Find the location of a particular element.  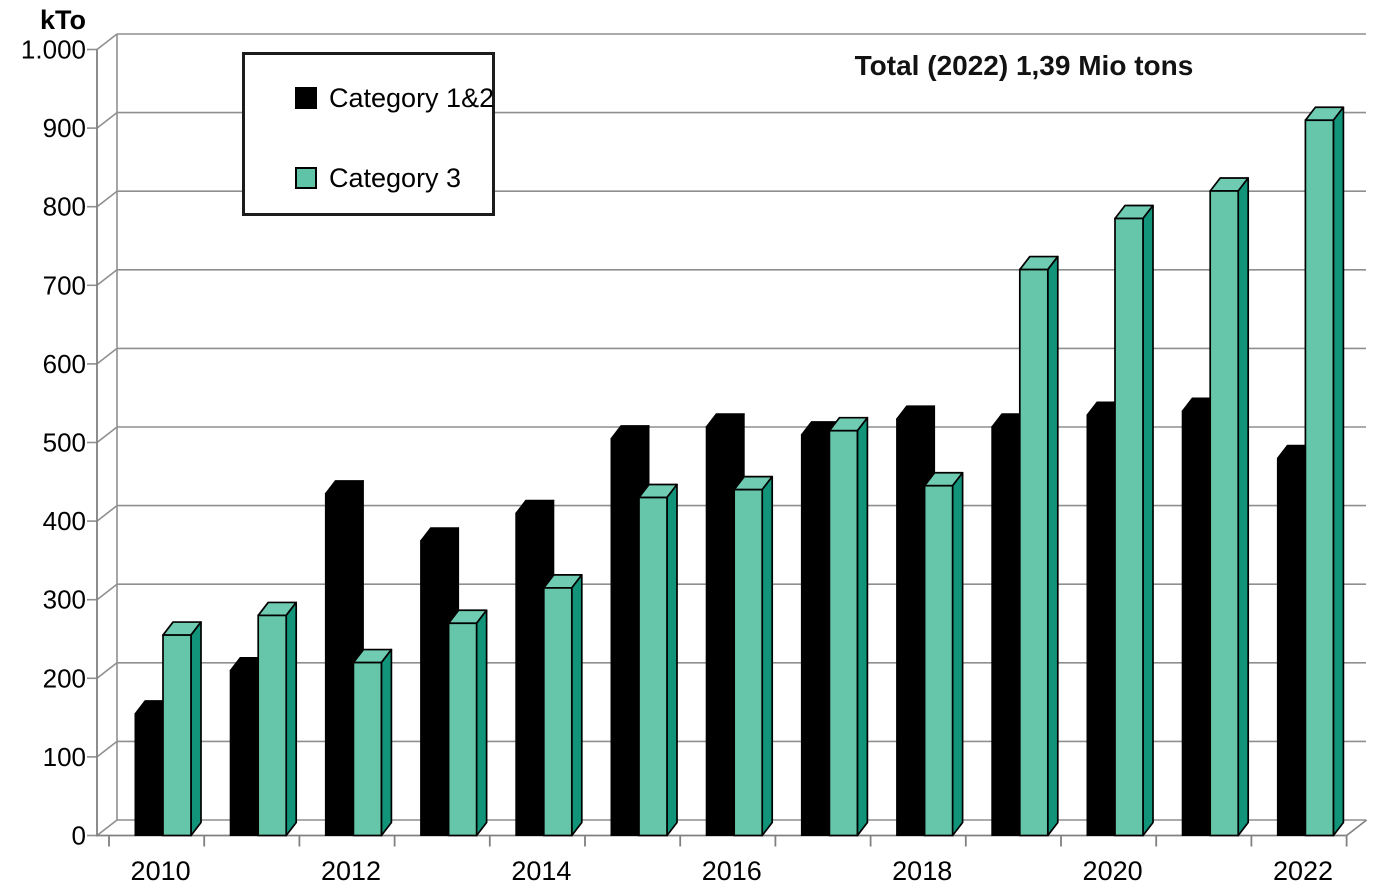

bar-group-2021 is located at coordinates (1215, 507).